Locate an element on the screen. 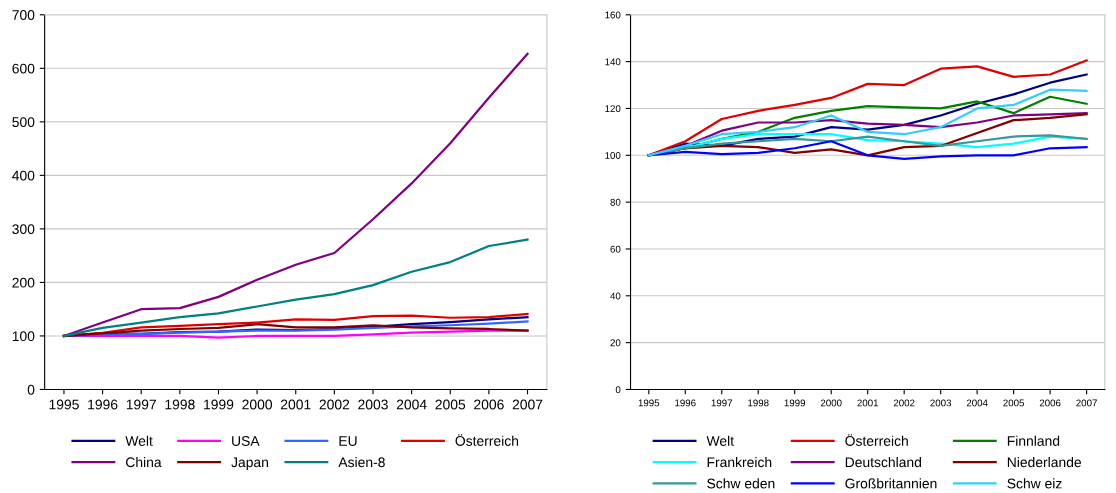  legend-label: Schw eden is located at coordinates (741, 483).